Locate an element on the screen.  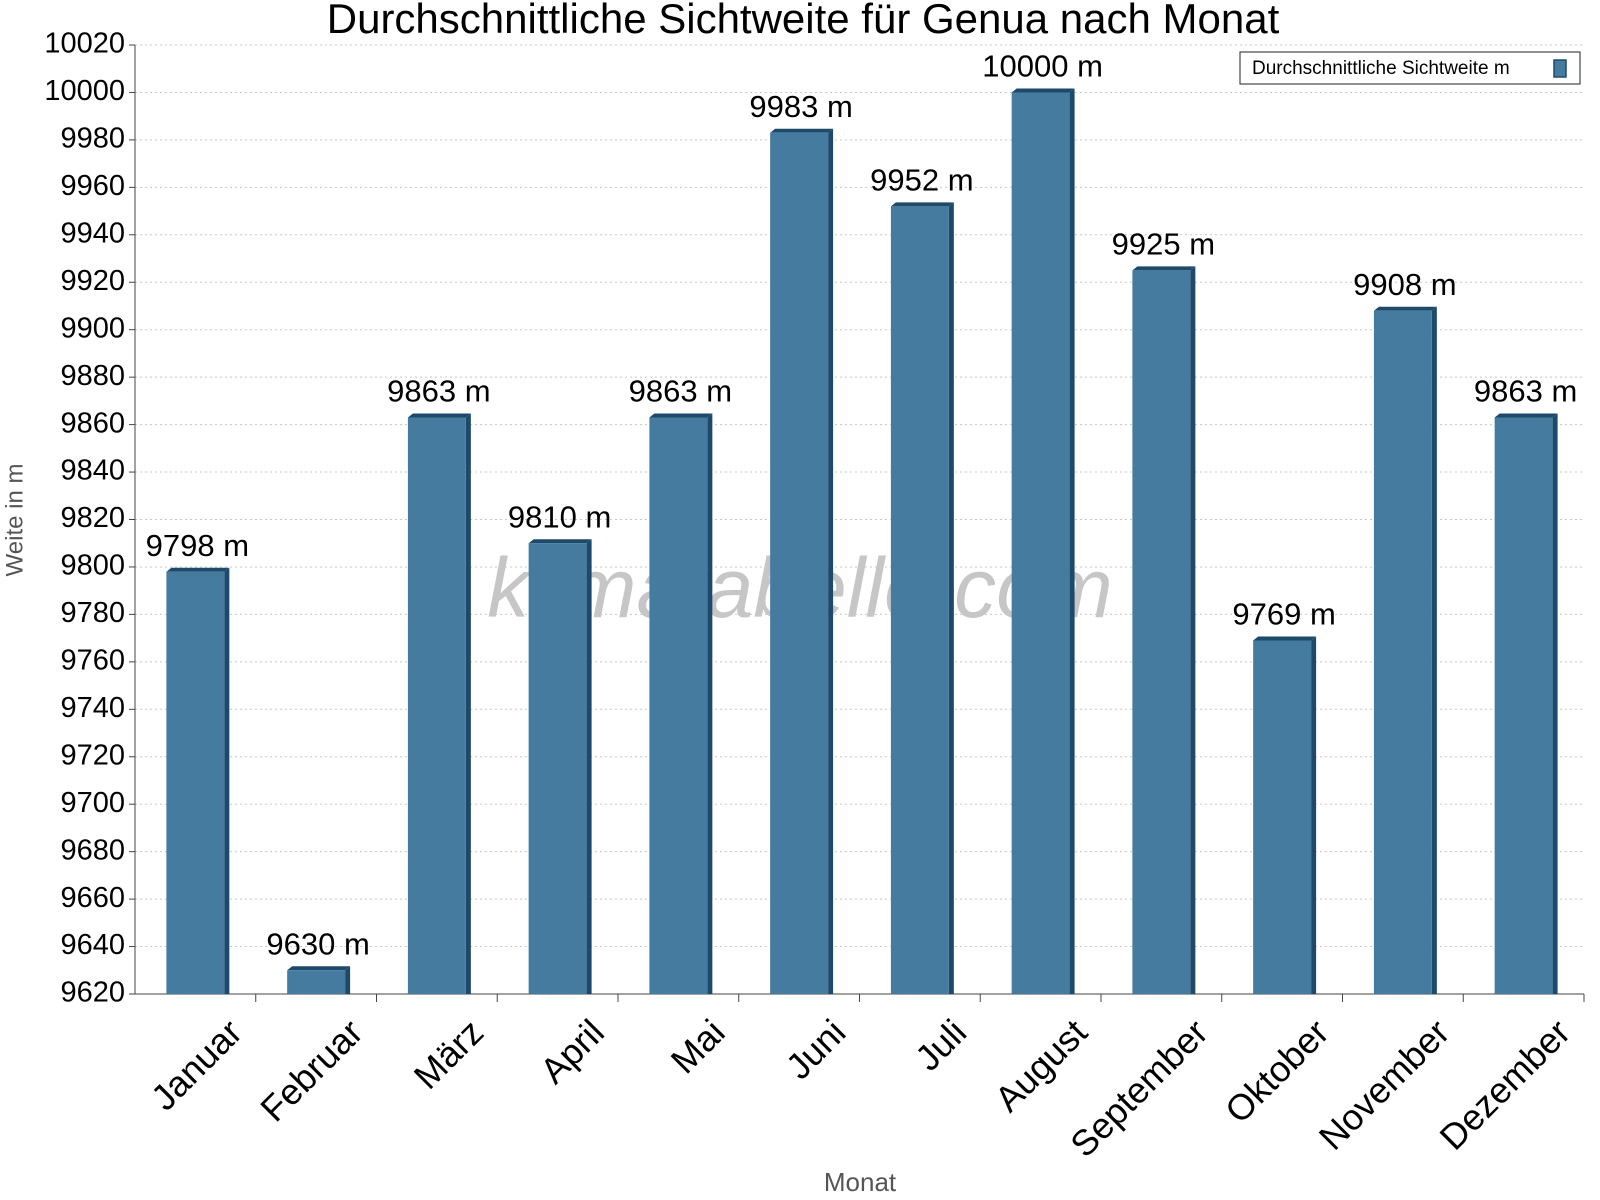
x-tick-label: August is located at coordinates (1041, 1065).